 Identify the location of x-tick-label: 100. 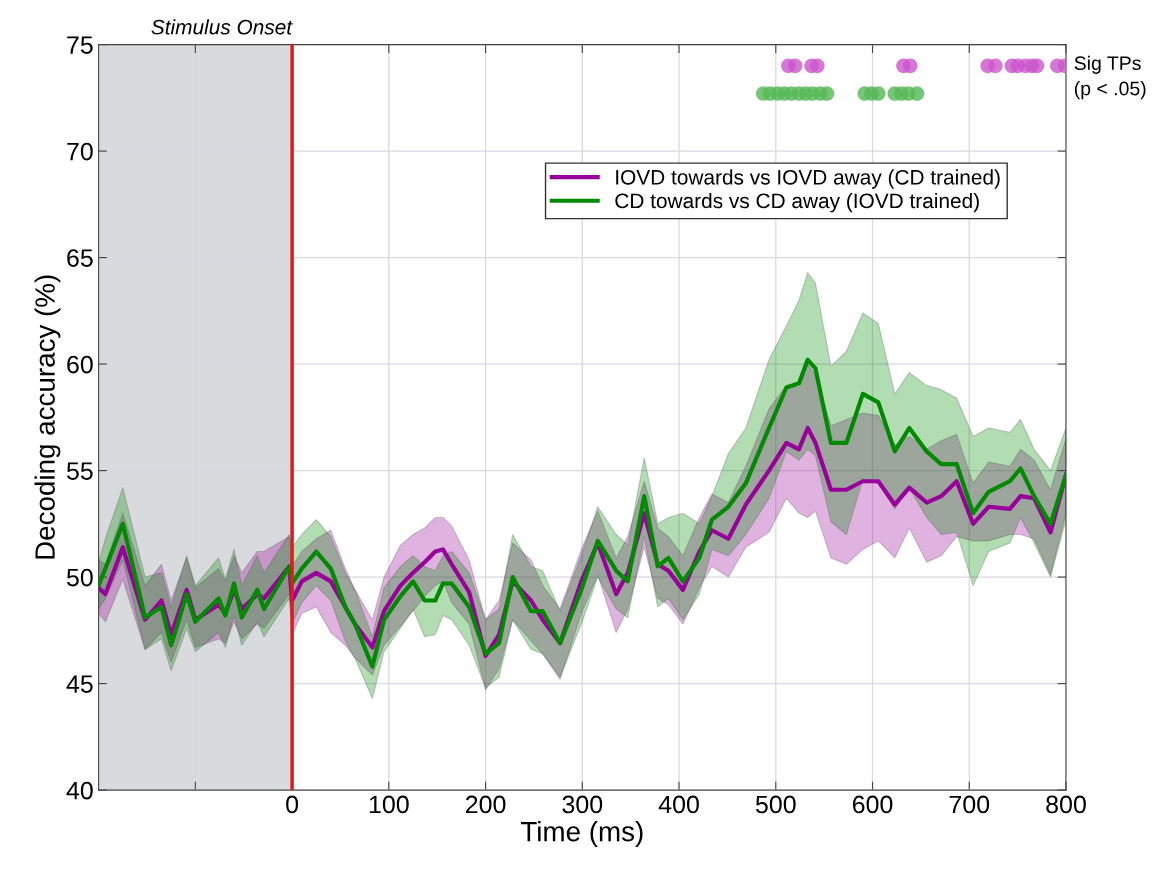
(389, 804).